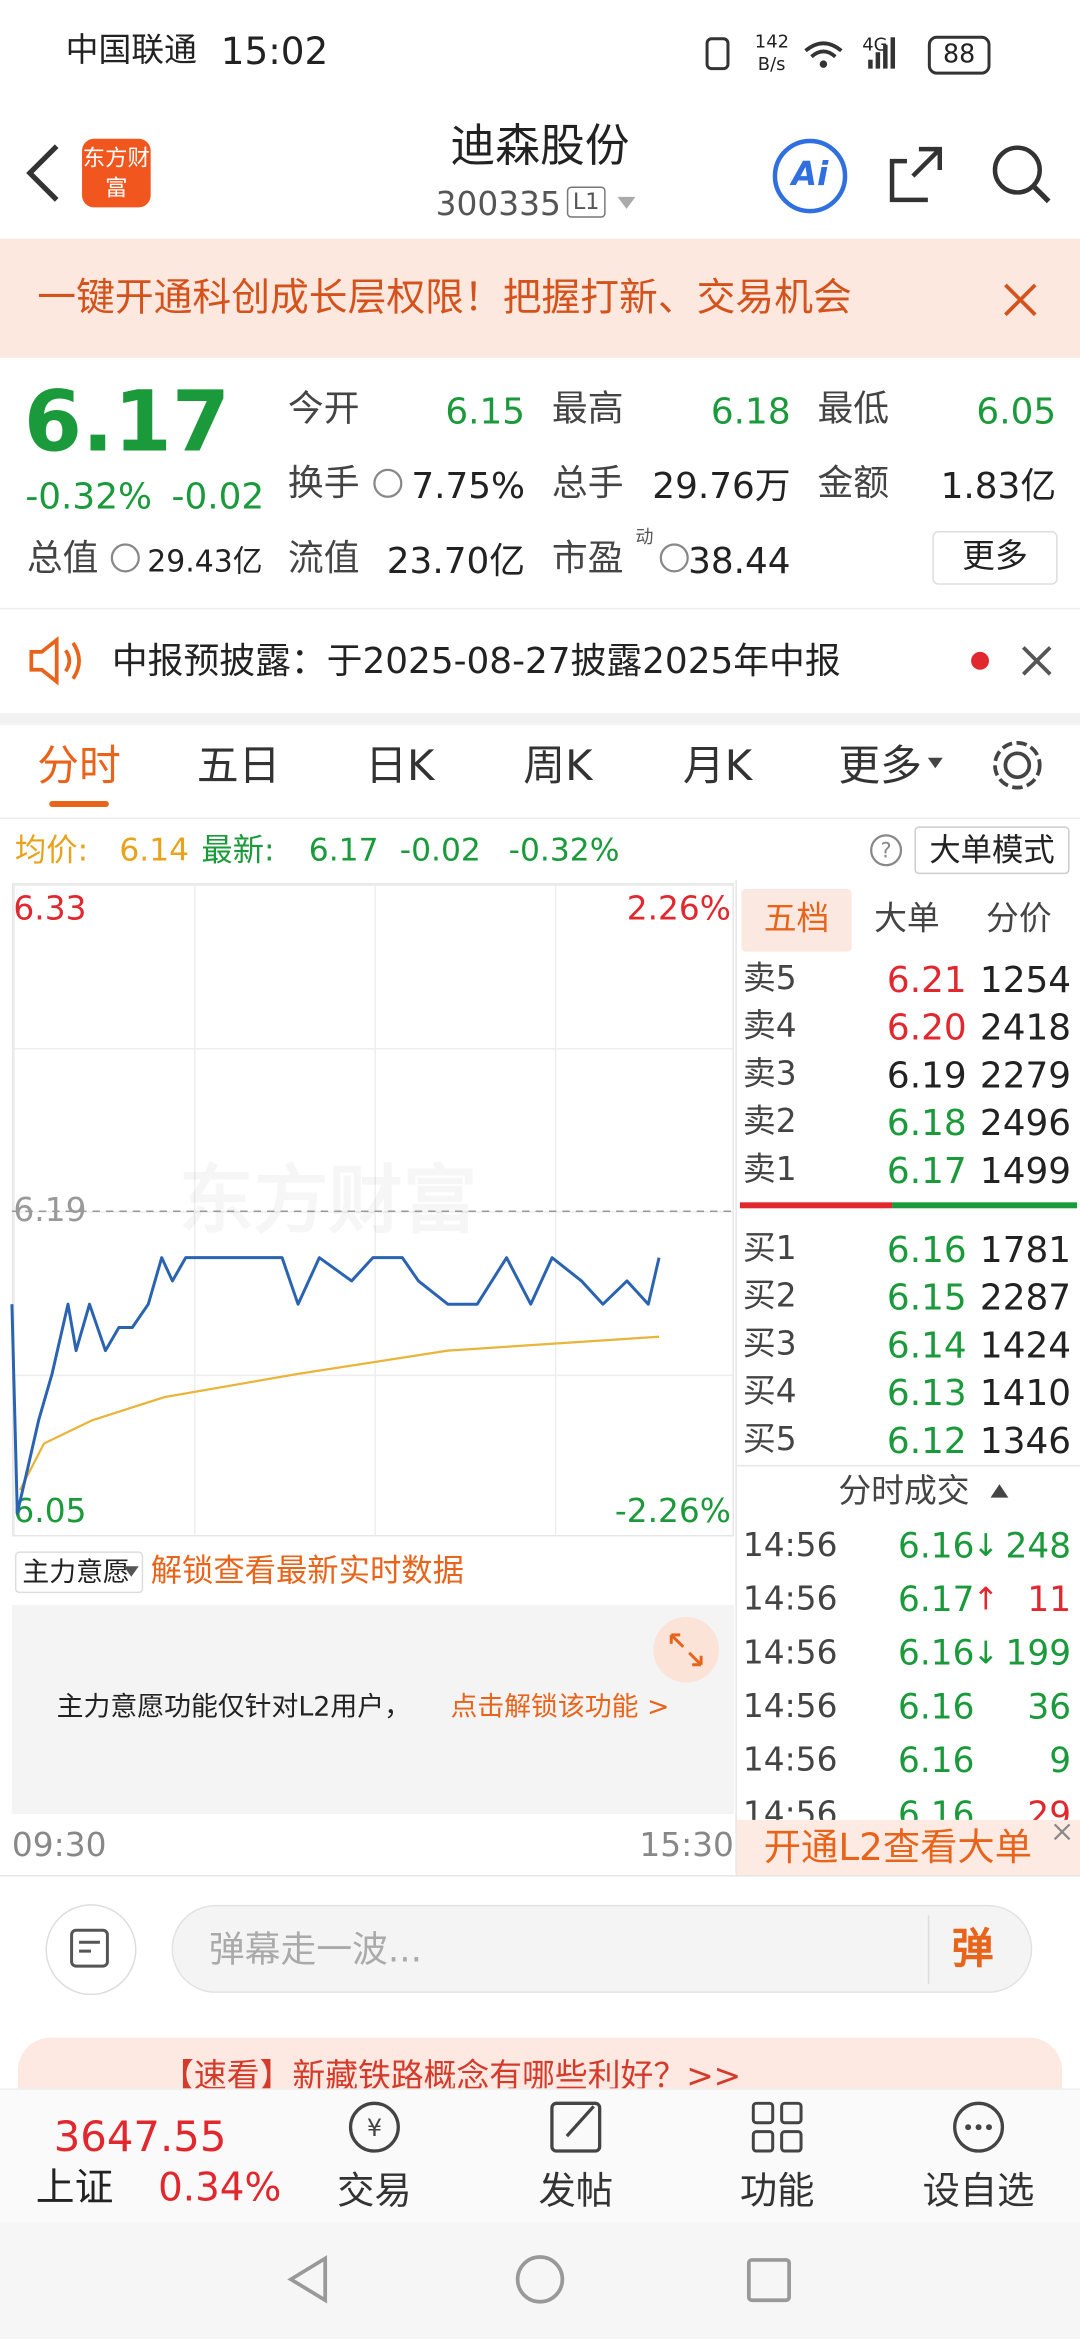 The image size is (1080, 2340). What do you see at coordinates (140, 2137) in the screenshot?
I see `index-value: 3647.55` at bounding box center [140, 2137].